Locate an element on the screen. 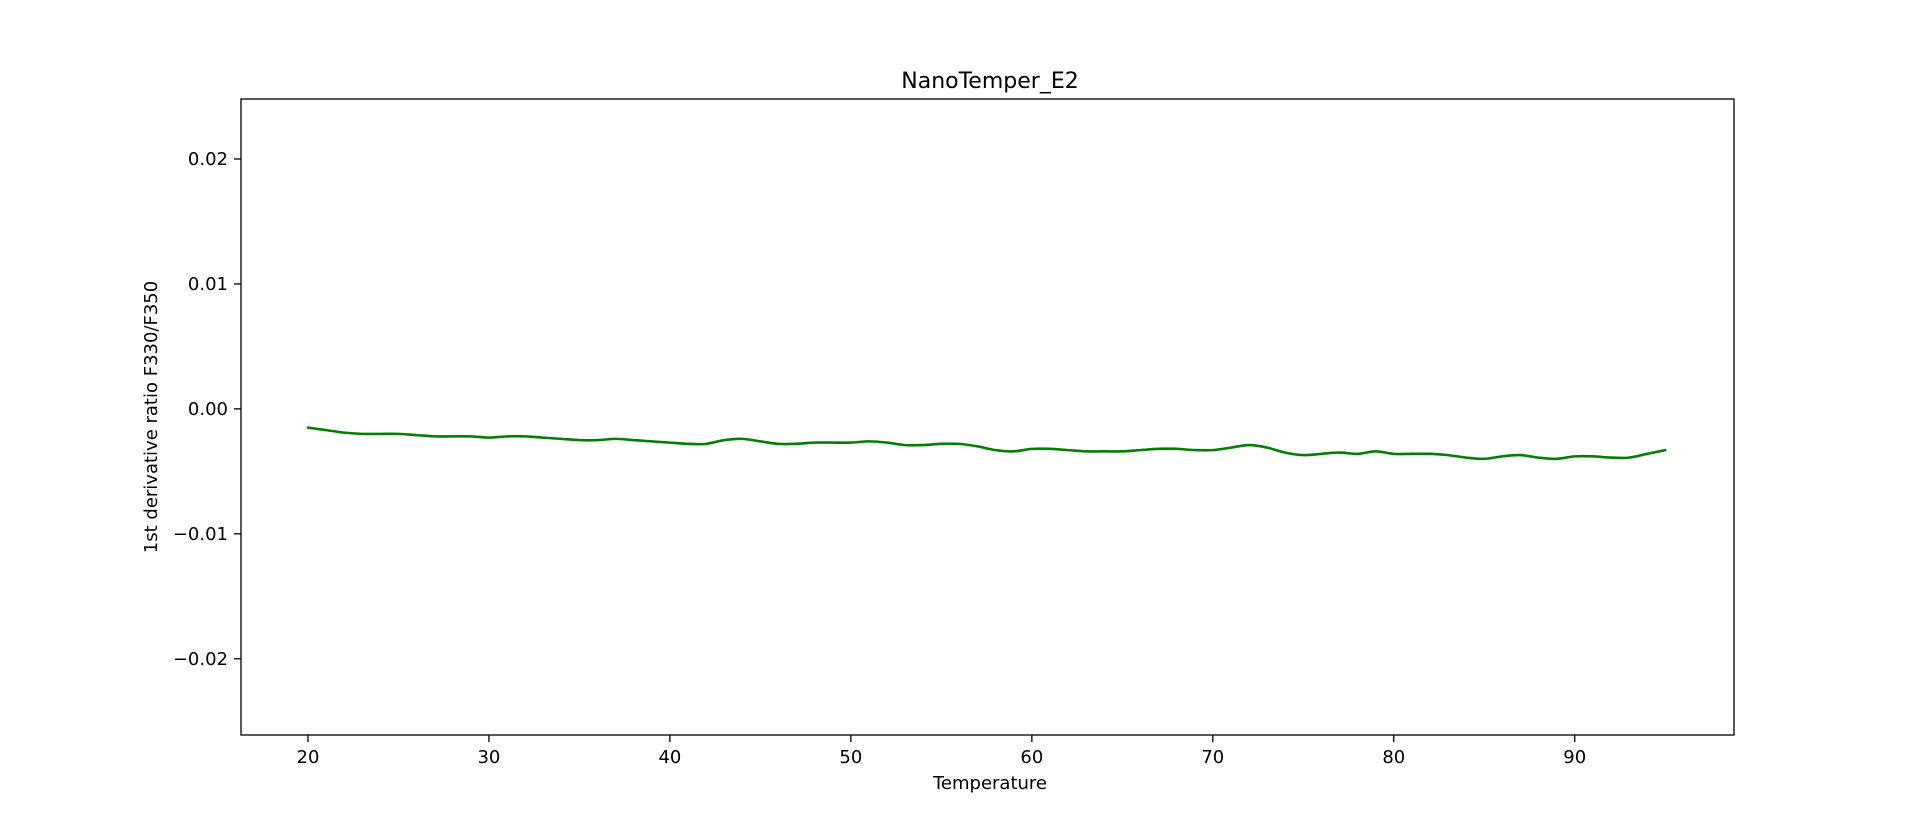 Image resolution: width=1920 pixels, height=823 pixels. x-tick-label: 80 is located at coordinates (1393, 757).